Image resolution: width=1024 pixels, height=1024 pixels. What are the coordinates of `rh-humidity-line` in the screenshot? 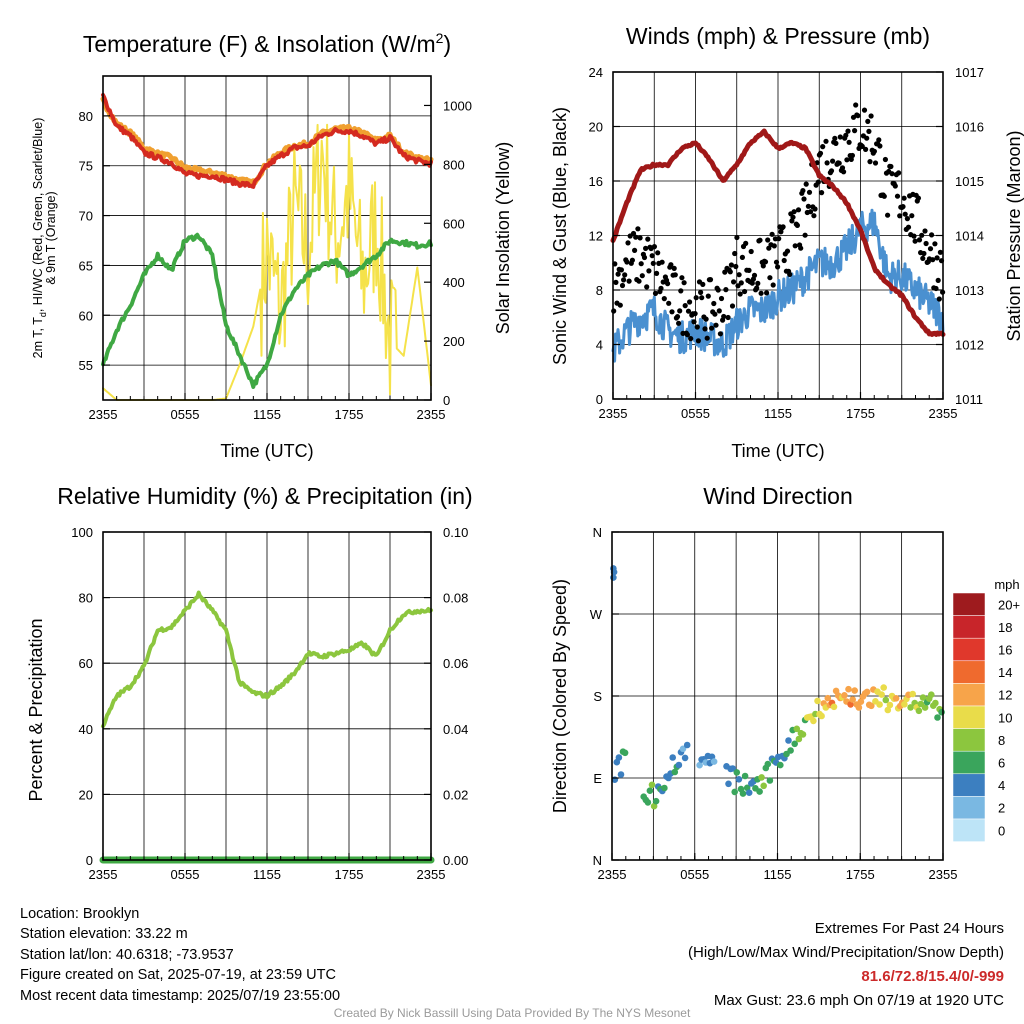 It's located at (267, 659).